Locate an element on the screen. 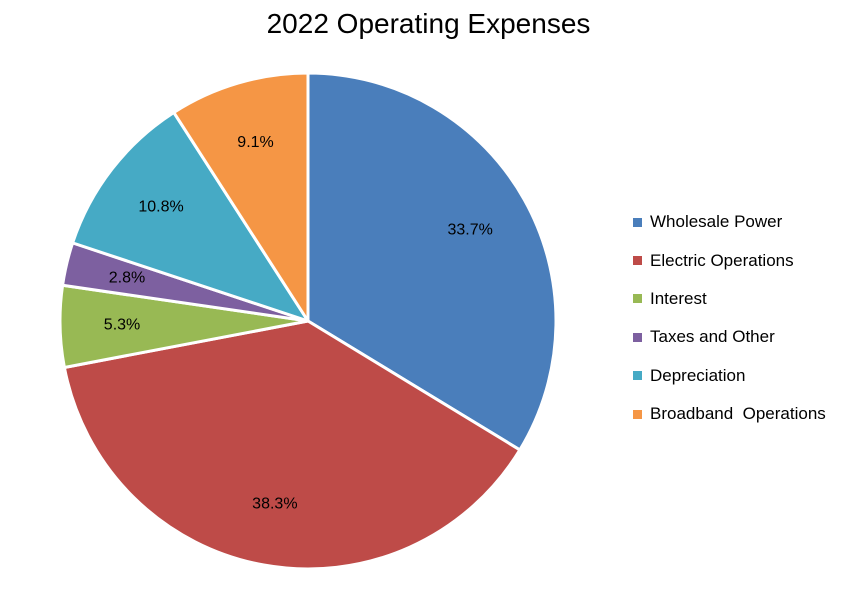 The width and height of the screenshot is (857, 592). chart-title: 2022 Operating Expenses is located at coordinates (428, 23).